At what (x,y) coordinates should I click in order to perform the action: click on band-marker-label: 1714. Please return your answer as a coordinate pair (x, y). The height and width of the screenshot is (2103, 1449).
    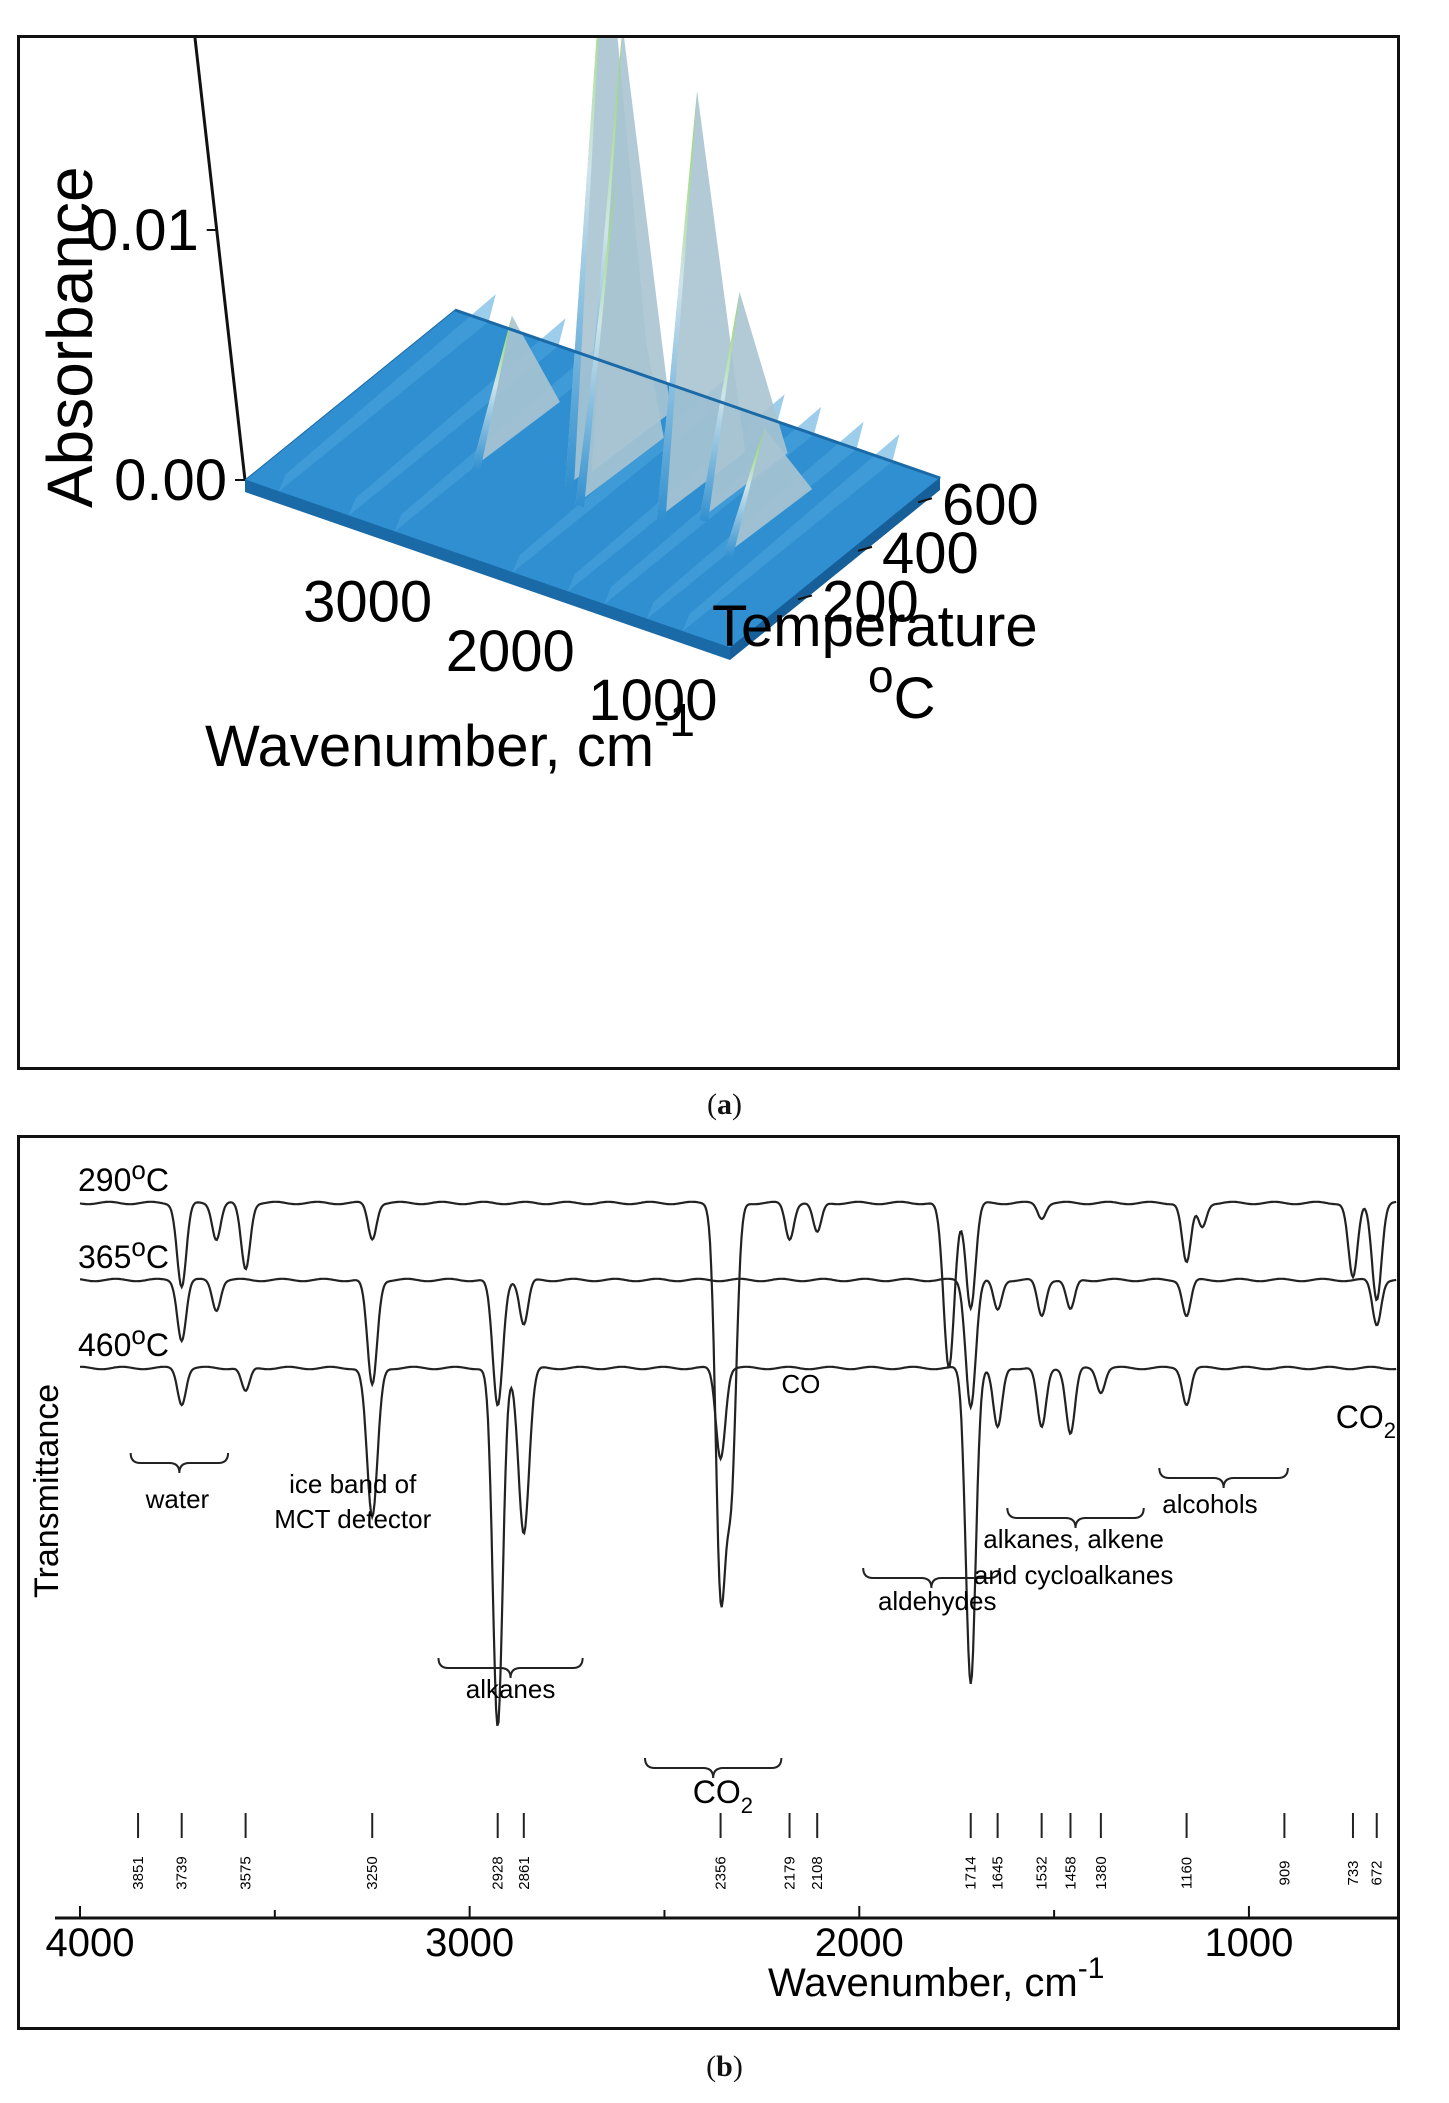
    Looking at the image, I should click on (971, 1872).